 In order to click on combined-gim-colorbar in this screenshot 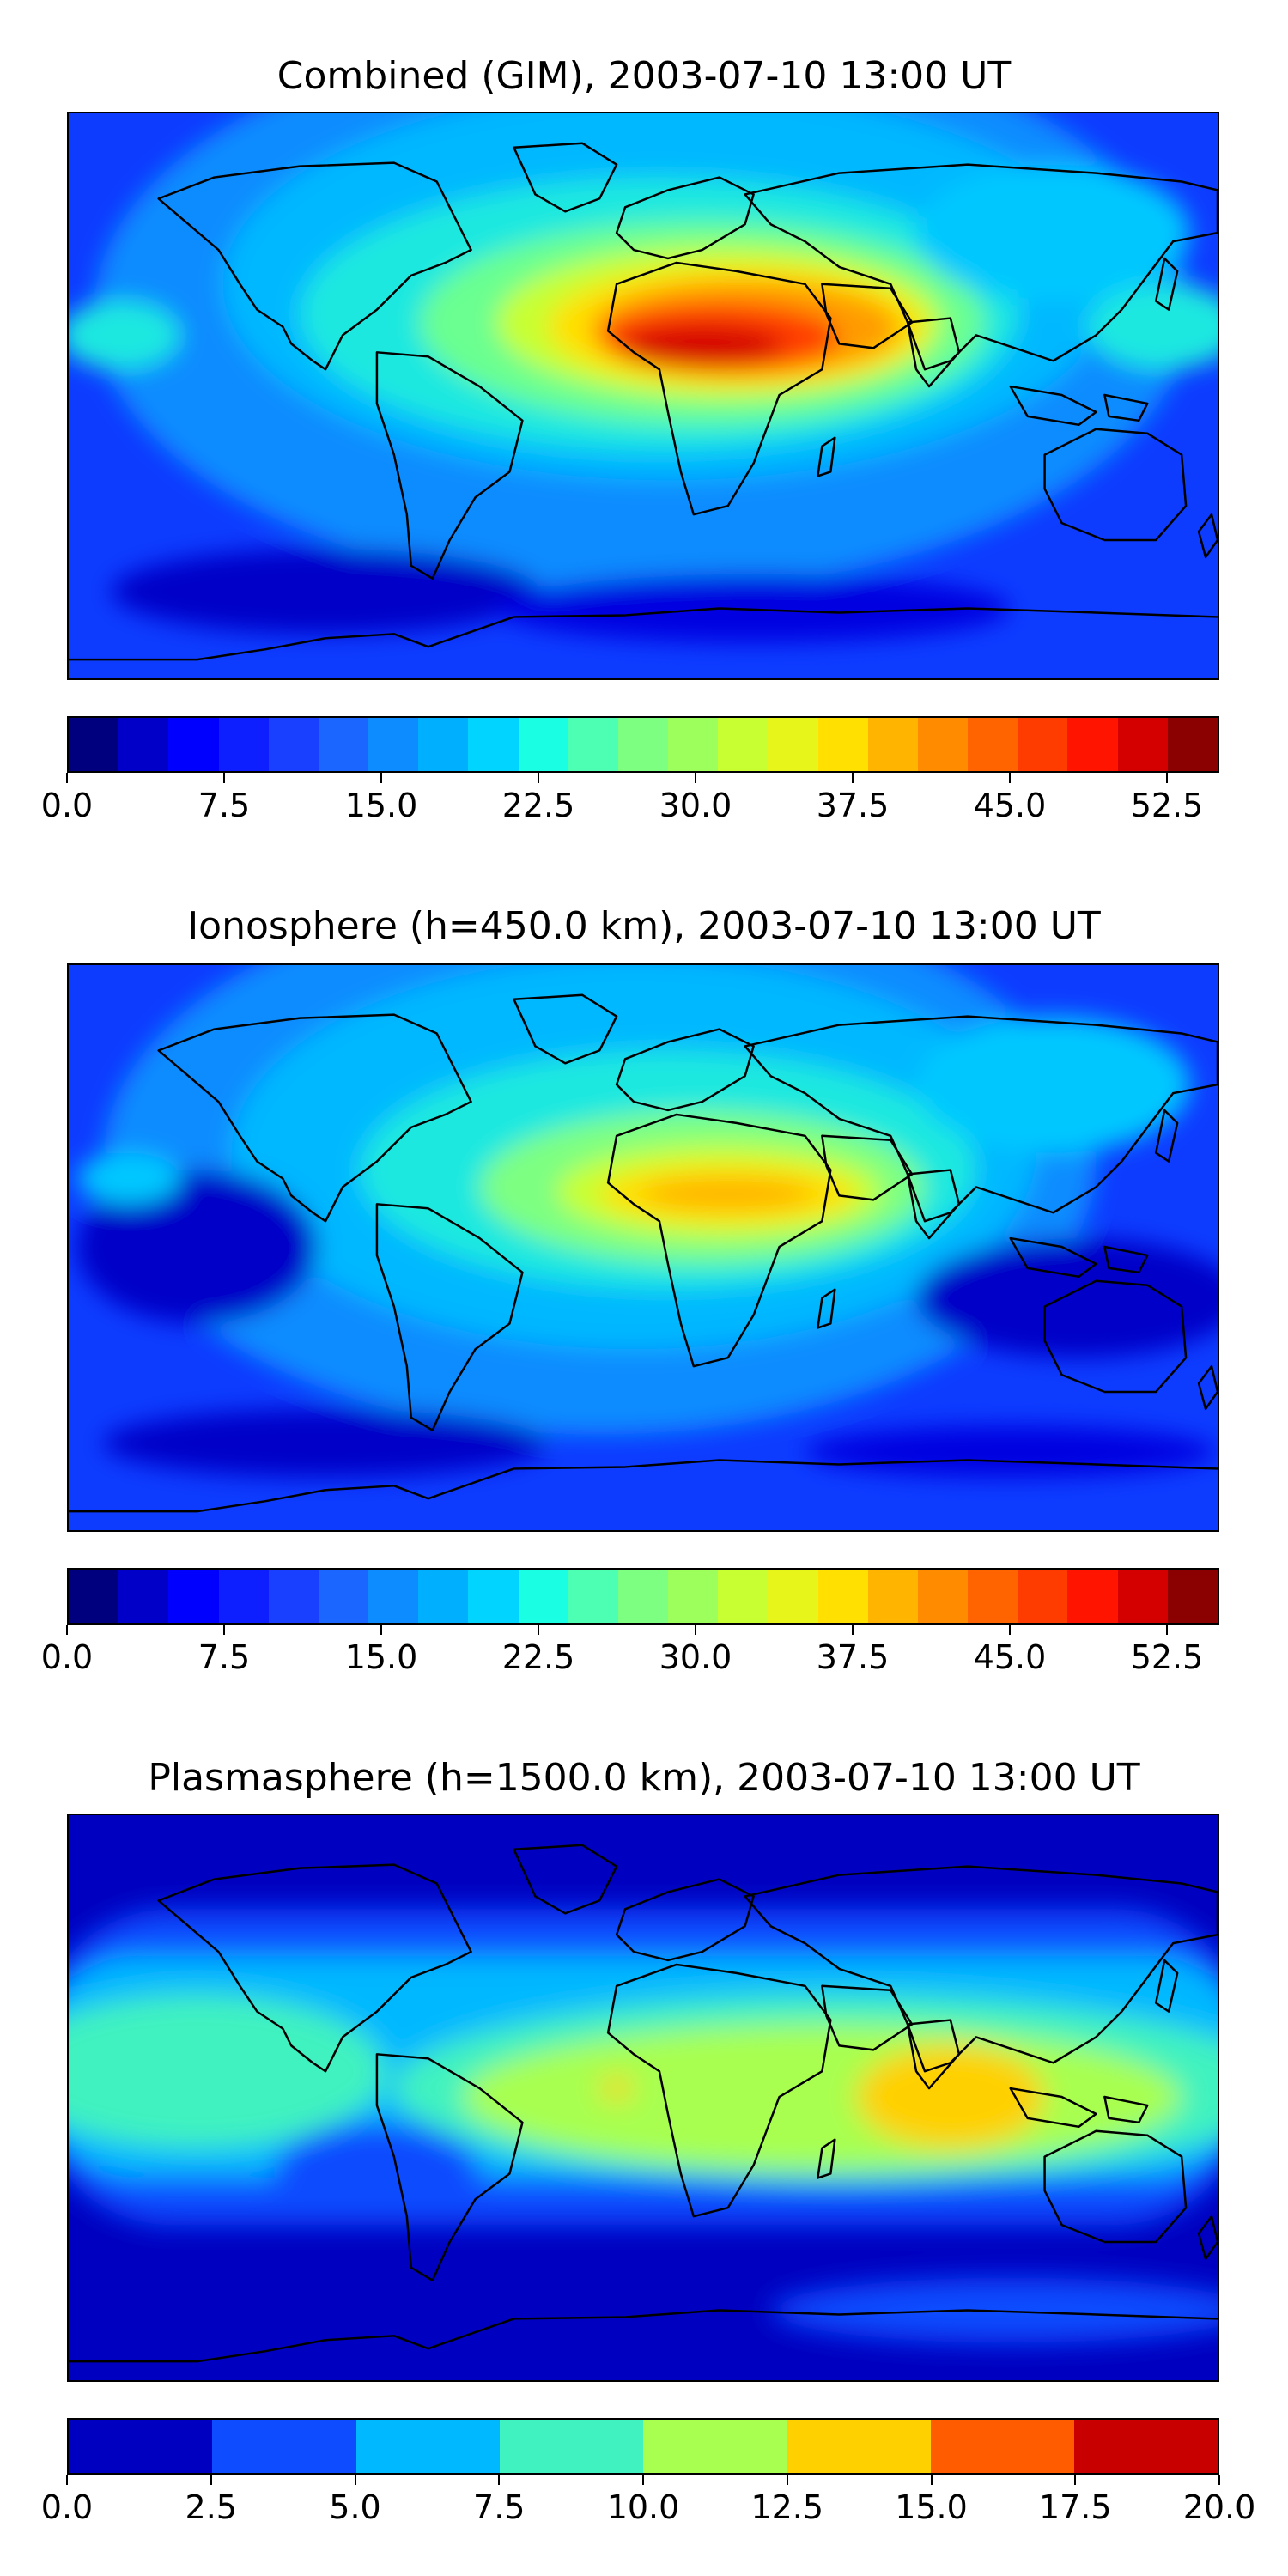, I will do `click(643, 744)`.